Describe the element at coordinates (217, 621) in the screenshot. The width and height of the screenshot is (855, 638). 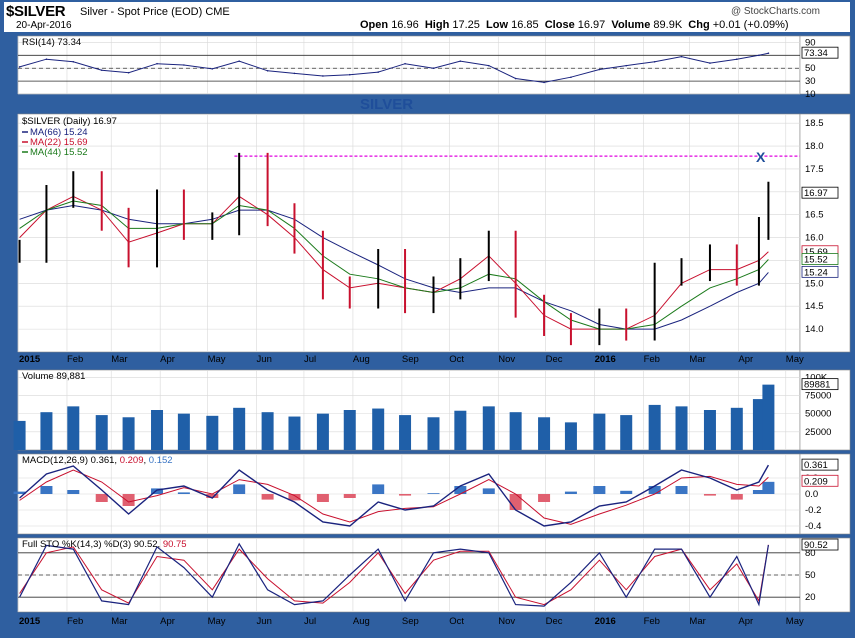
I see `x-tick-label-bottom: May` at that location.